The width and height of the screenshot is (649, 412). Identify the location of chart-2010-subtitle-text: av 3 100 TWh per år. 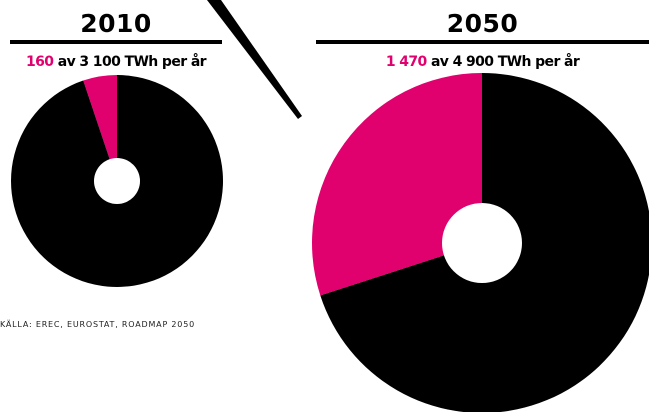
(132, 62).